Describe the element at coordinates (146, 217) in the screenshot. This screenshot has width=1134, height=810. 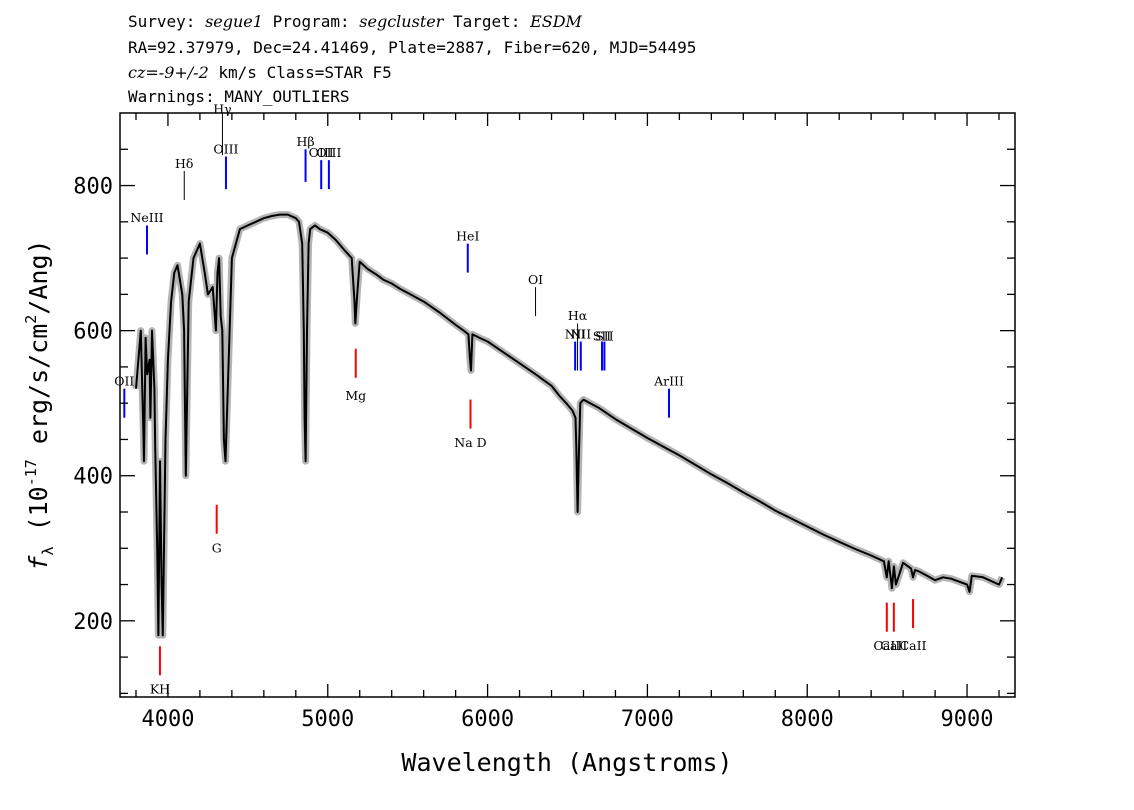
I see `line-marker-label: NeIII` at that location.